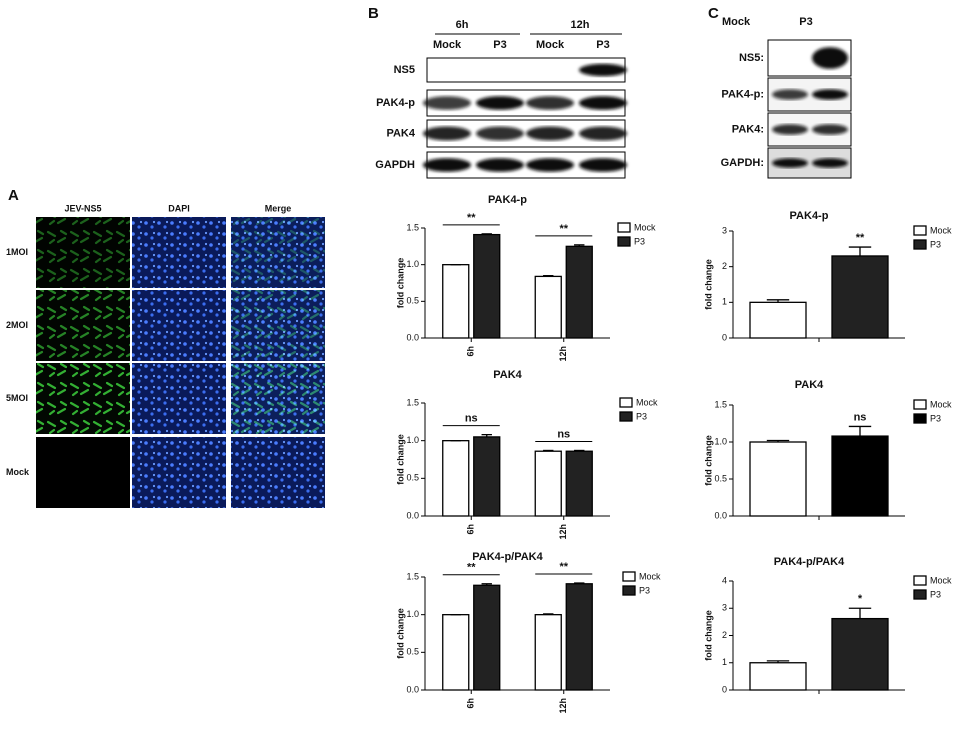 This screenshot has width=964, height=732. What do you see at coordinates (860, 599) in the screenshot?
I see `significance-label: *` at bounding box center [860, 599].